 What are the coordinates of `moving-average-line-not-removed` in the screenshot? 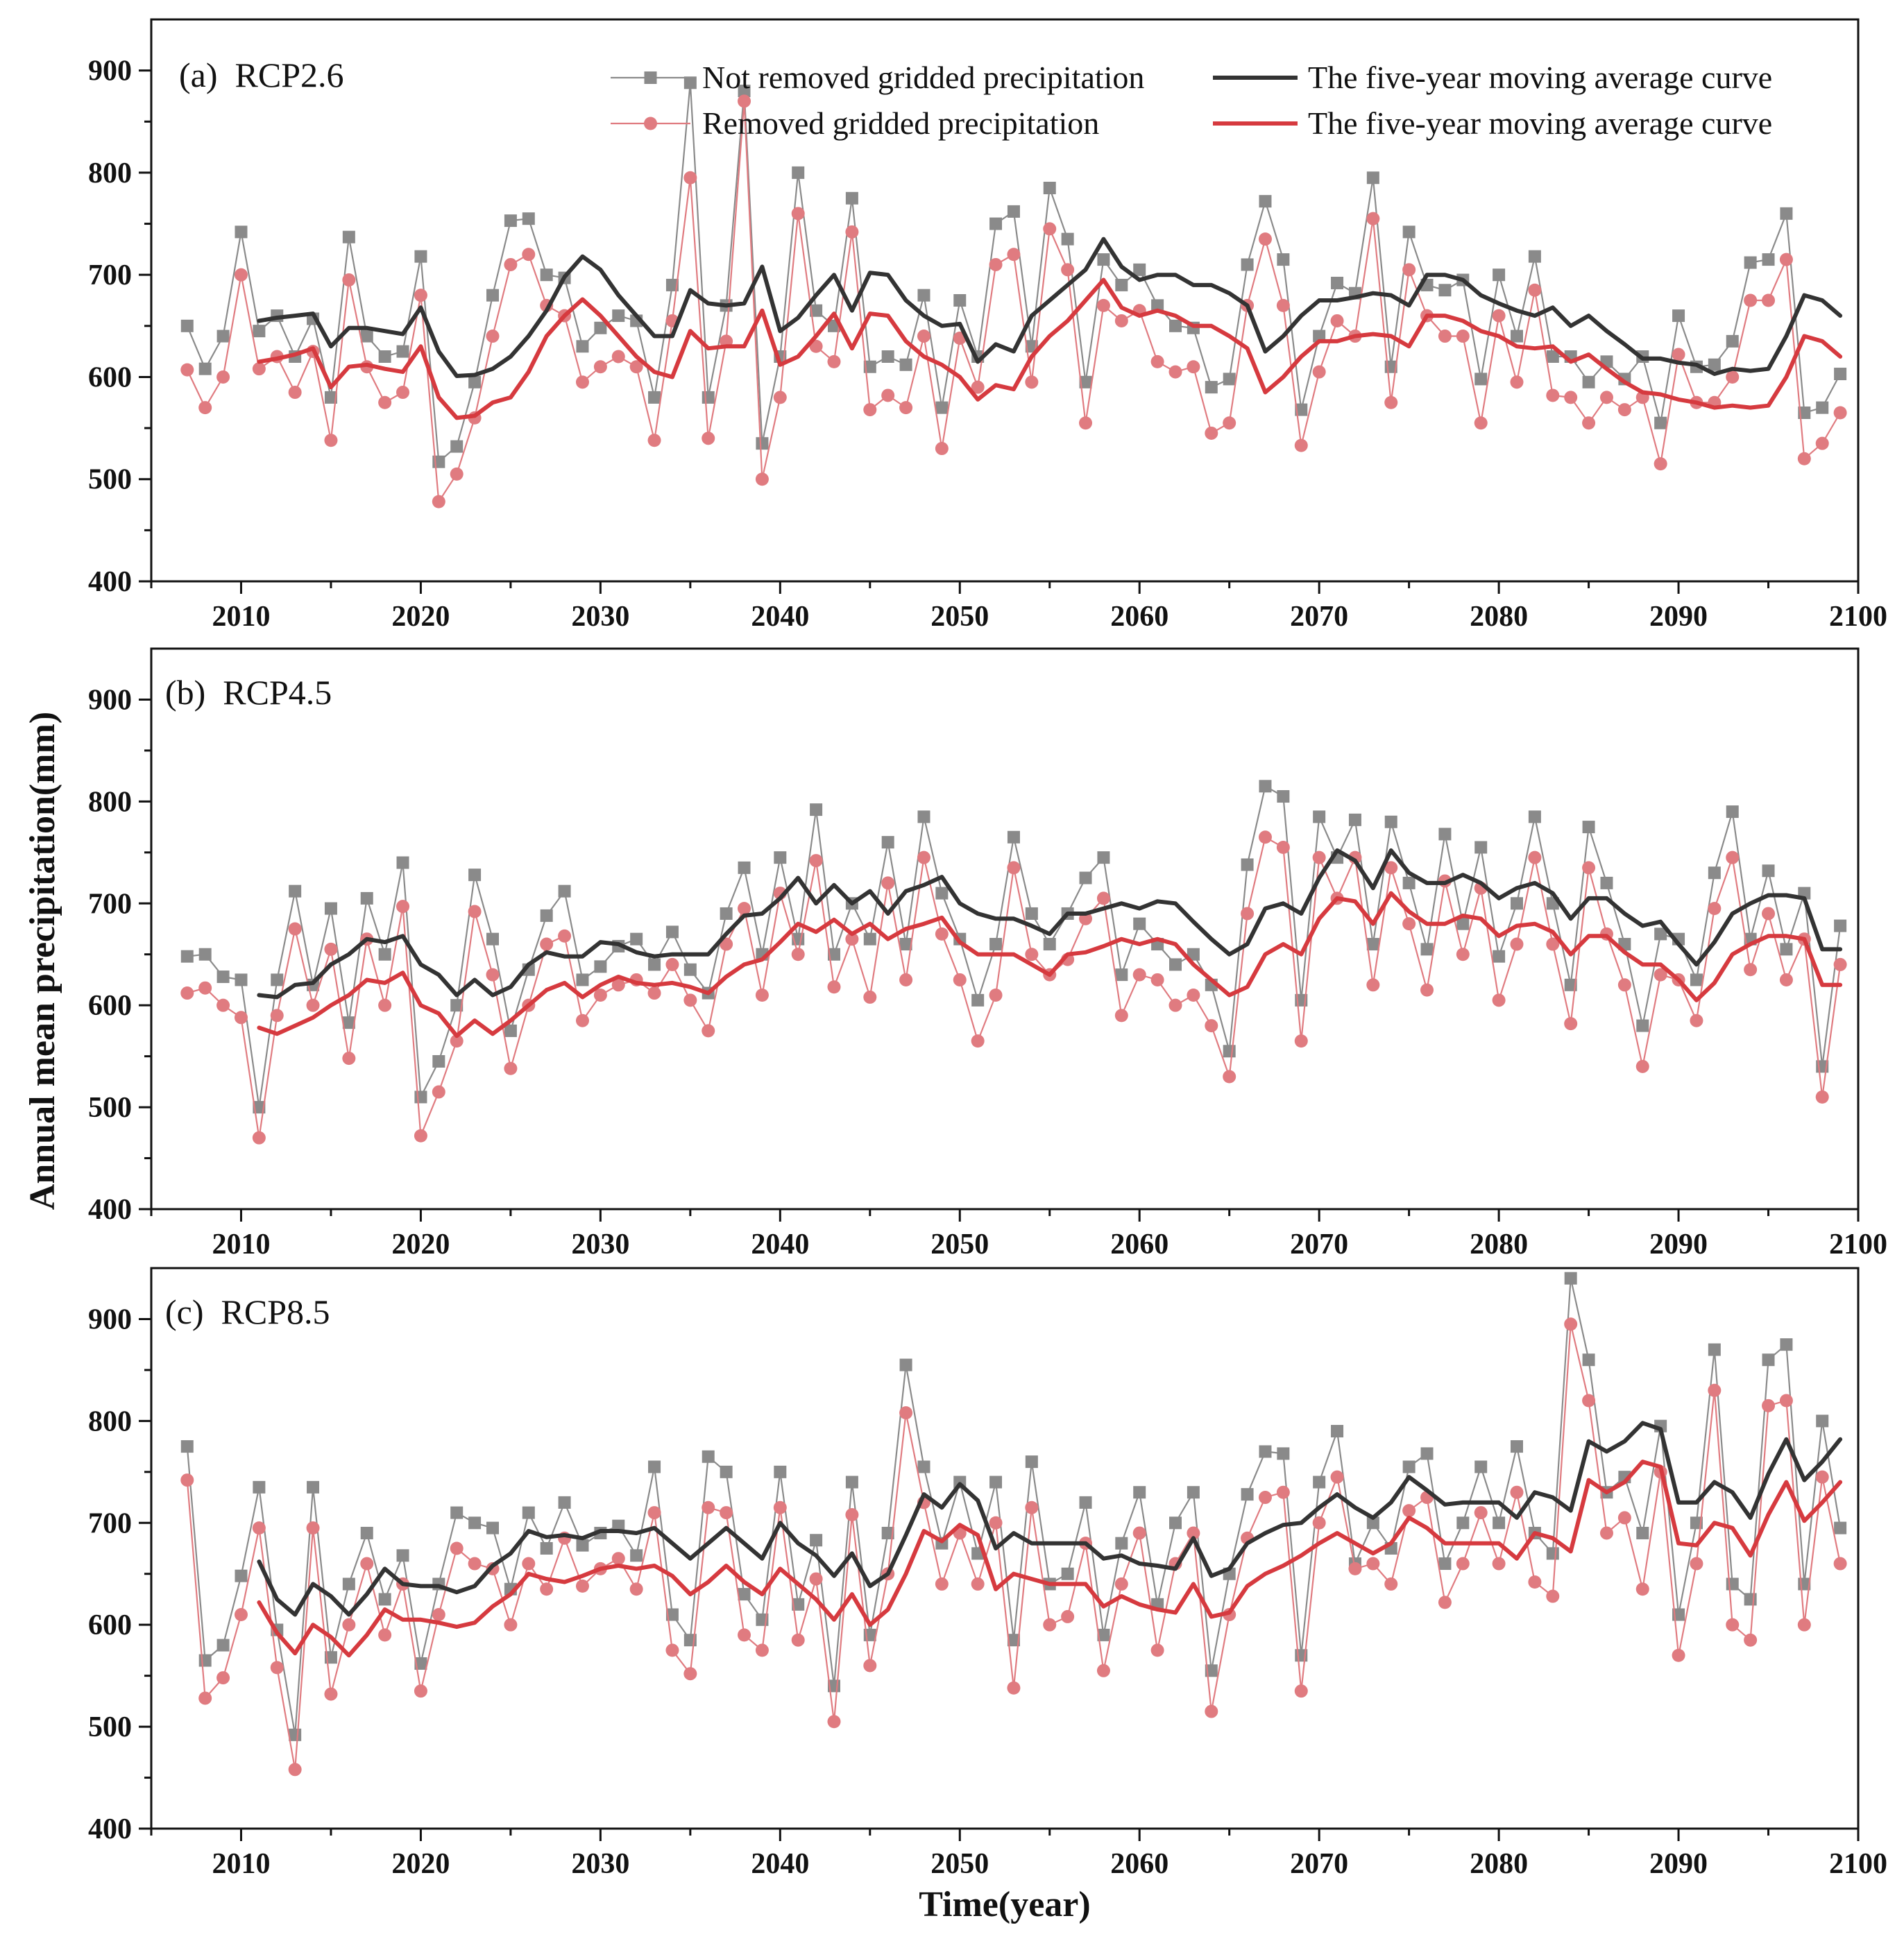 It's located at (1050, 924).